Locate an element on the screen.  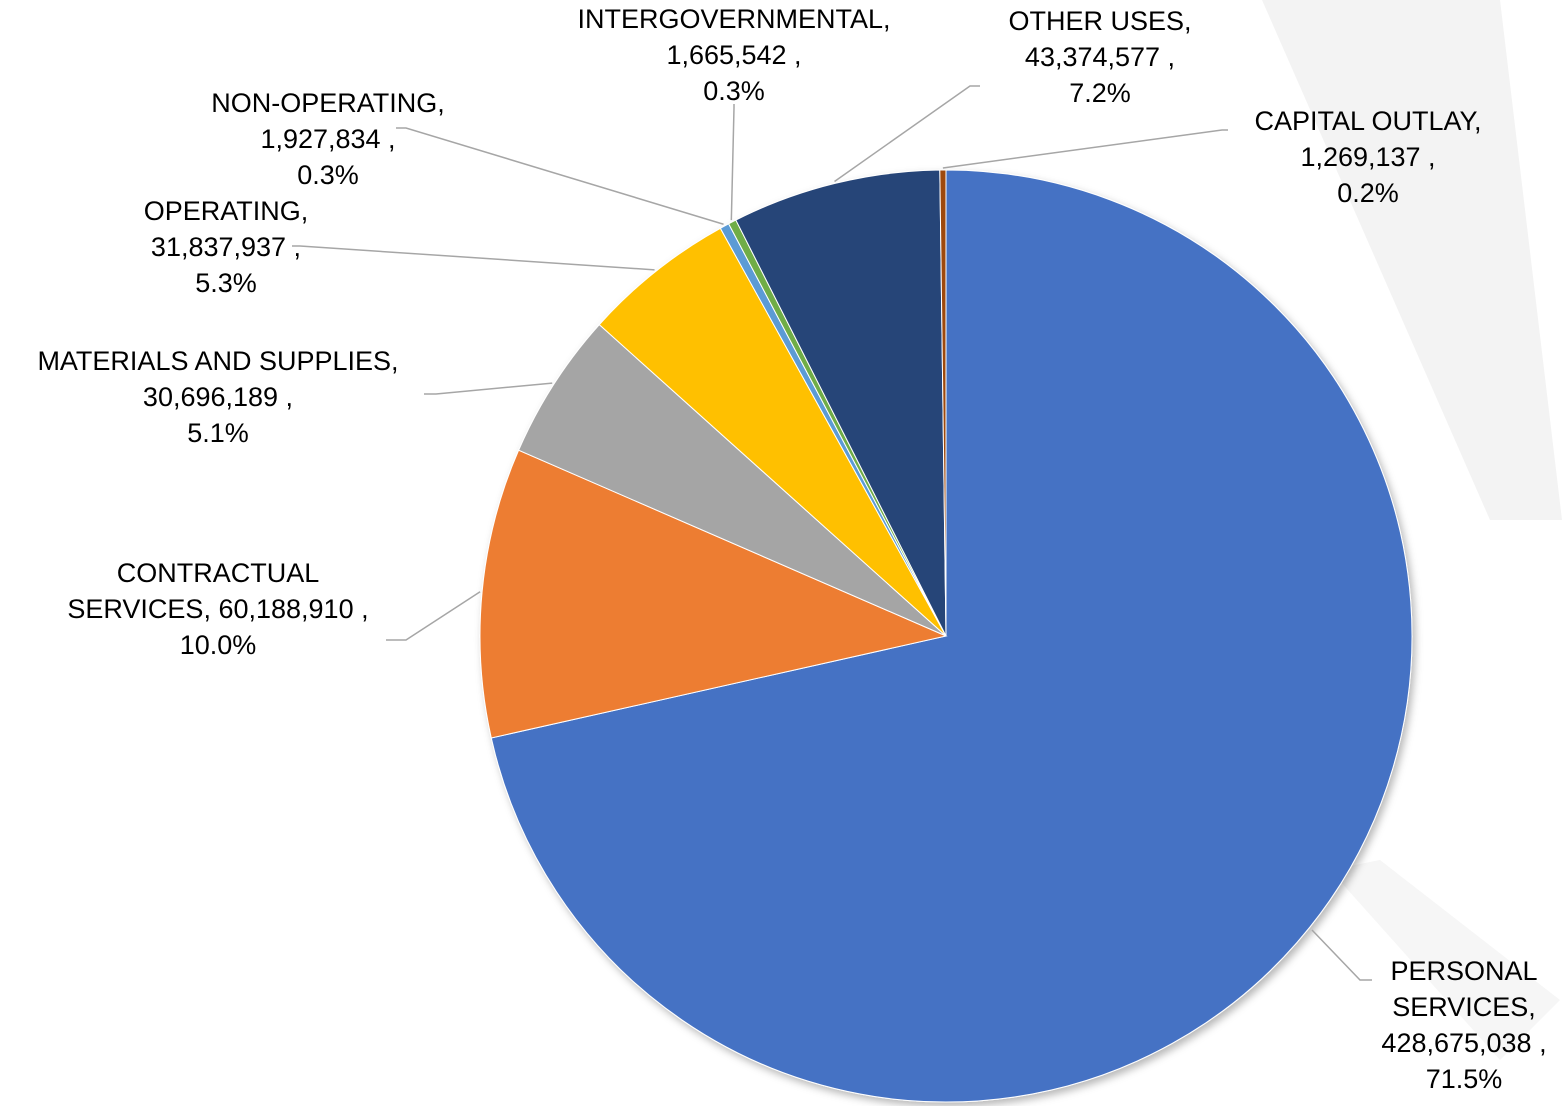
data-label-line: SERVICES, is located at coordinates (1464, 1007).